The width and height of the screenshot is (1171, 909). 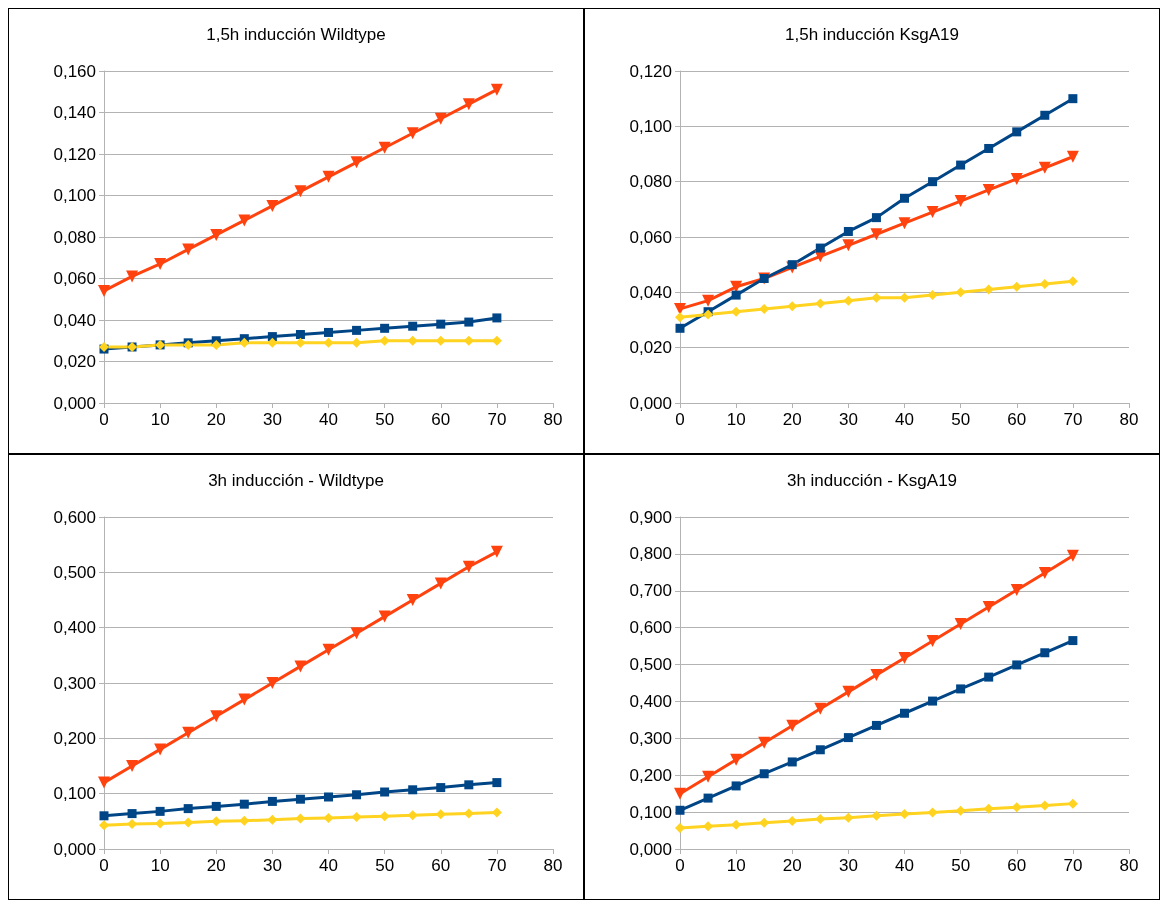 What do you see at coordinates (872, 34) in the screenshot?
I see `chart-title: 1,5h inducción KsgA19` at bounding box center [872, 34].